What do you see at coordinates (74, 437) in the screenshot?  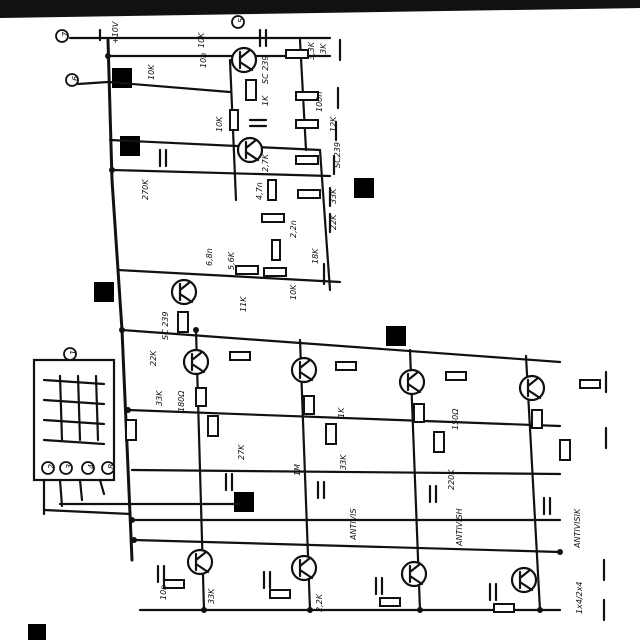 I see `rotary-switch` at bounding box center [74, 437].